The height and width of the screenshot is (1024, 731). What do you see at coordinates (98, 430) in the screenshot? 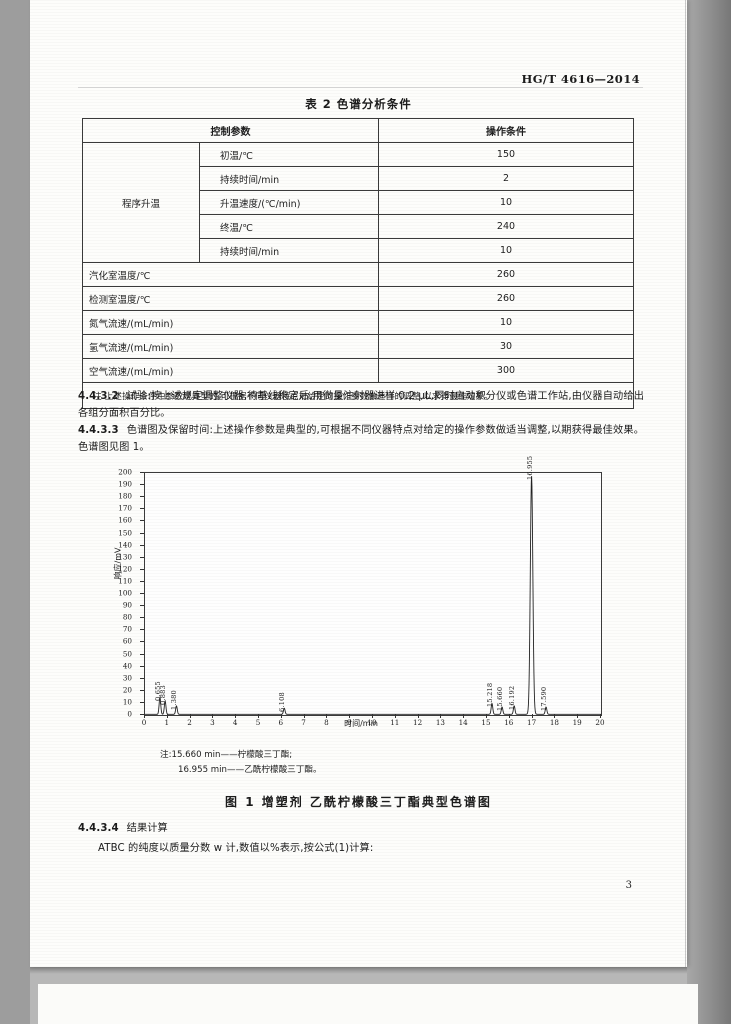
I see `section-4433-number: 4.4.3.3` at bounding box center [98, 430].